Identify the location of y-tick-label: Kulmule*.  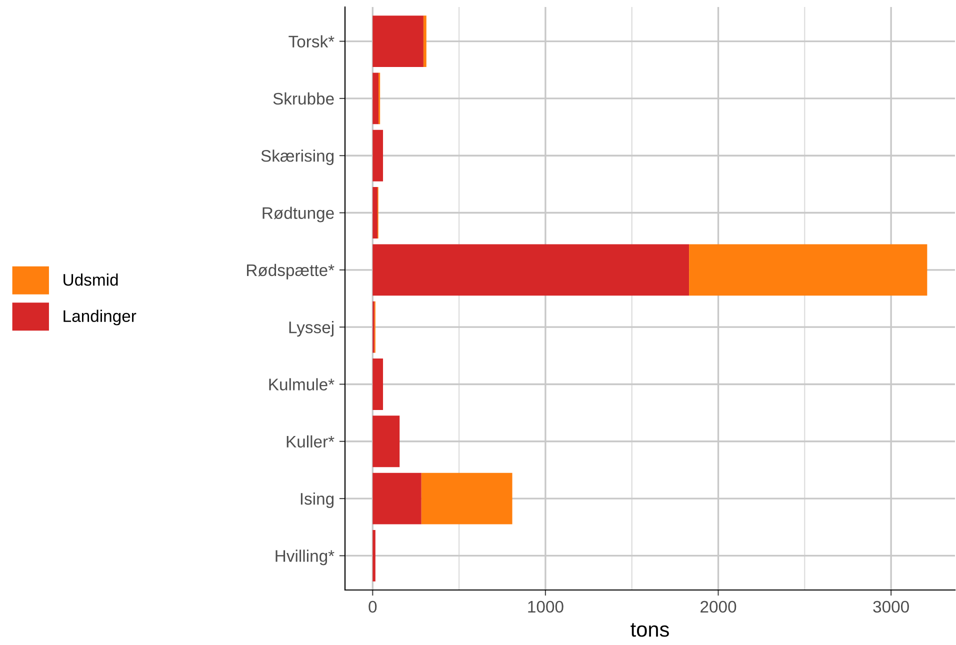
(301, 384).